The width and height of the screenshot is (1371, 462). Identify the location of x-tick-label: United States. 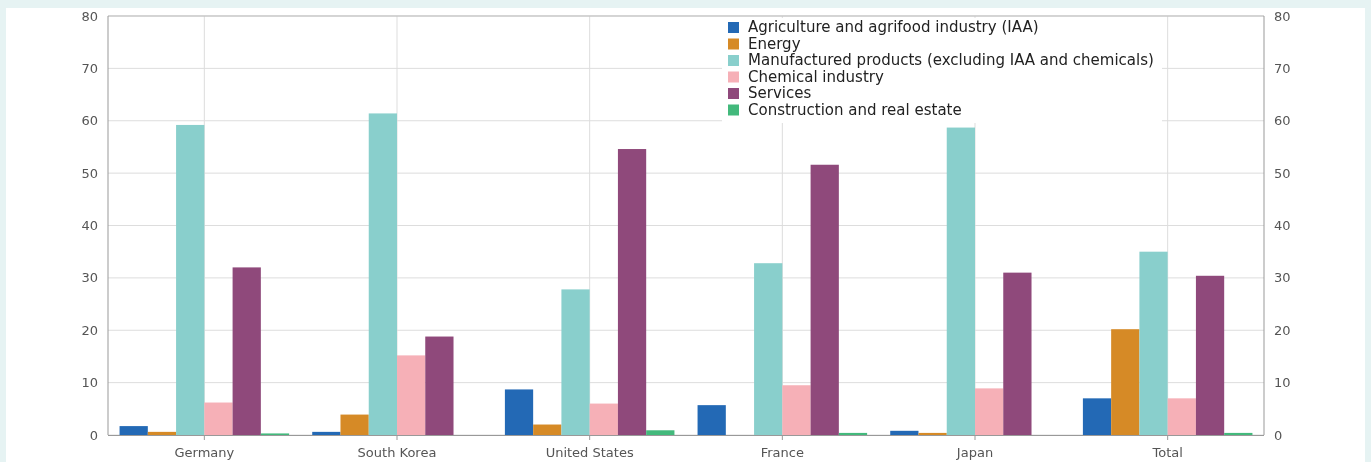
(589, 452).